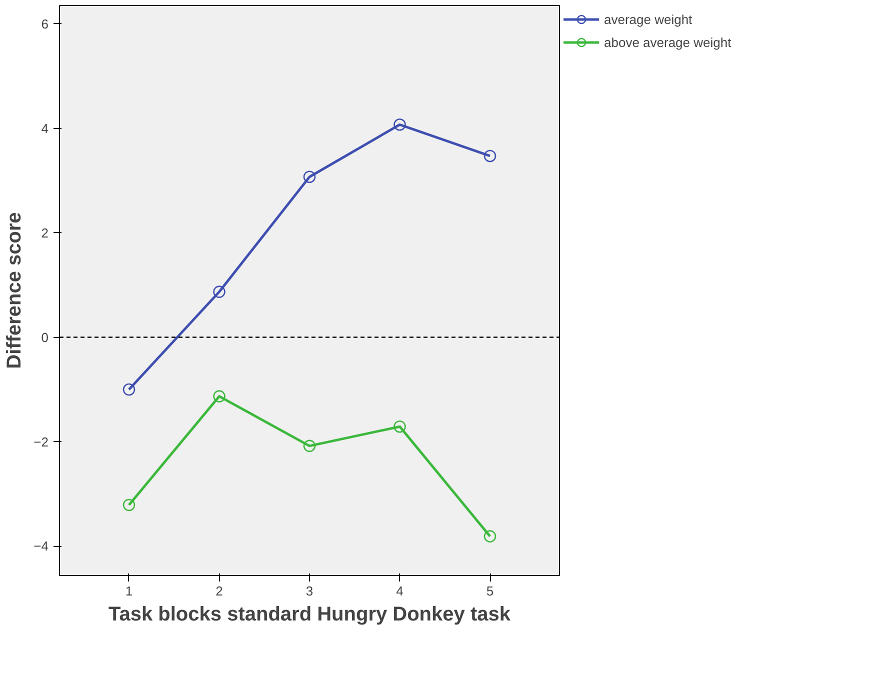 The image size is (869, 697). What do you see at coordinates (648, 19) in the screenshot?
I see `legend-label: average weight` at bounding box center [648, 19].